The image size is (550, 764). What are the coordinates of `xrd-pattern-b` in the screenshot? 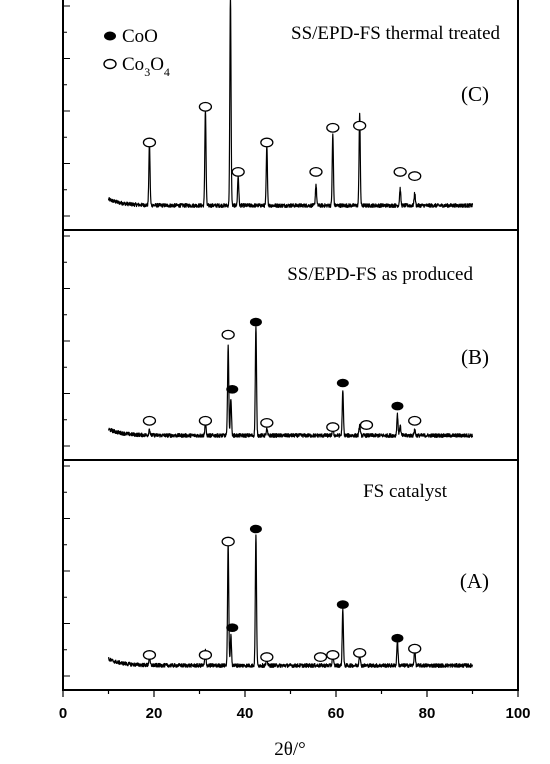 It's located at (290, 382).